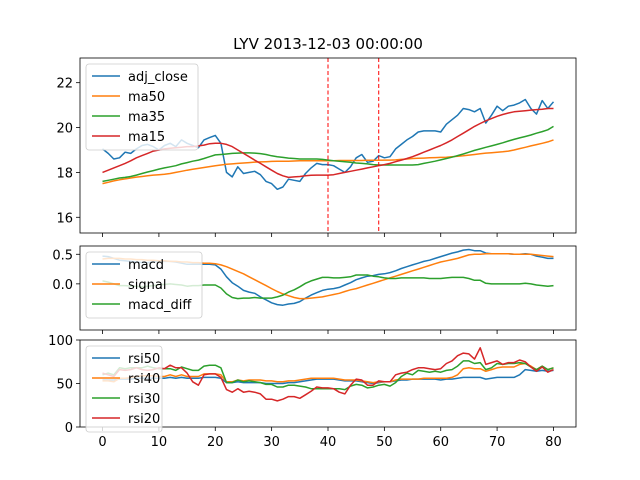 Image resolution: width=640 pixels, height=480 pixels. I want to click on y-tick-label: 50, so click(64, 385).